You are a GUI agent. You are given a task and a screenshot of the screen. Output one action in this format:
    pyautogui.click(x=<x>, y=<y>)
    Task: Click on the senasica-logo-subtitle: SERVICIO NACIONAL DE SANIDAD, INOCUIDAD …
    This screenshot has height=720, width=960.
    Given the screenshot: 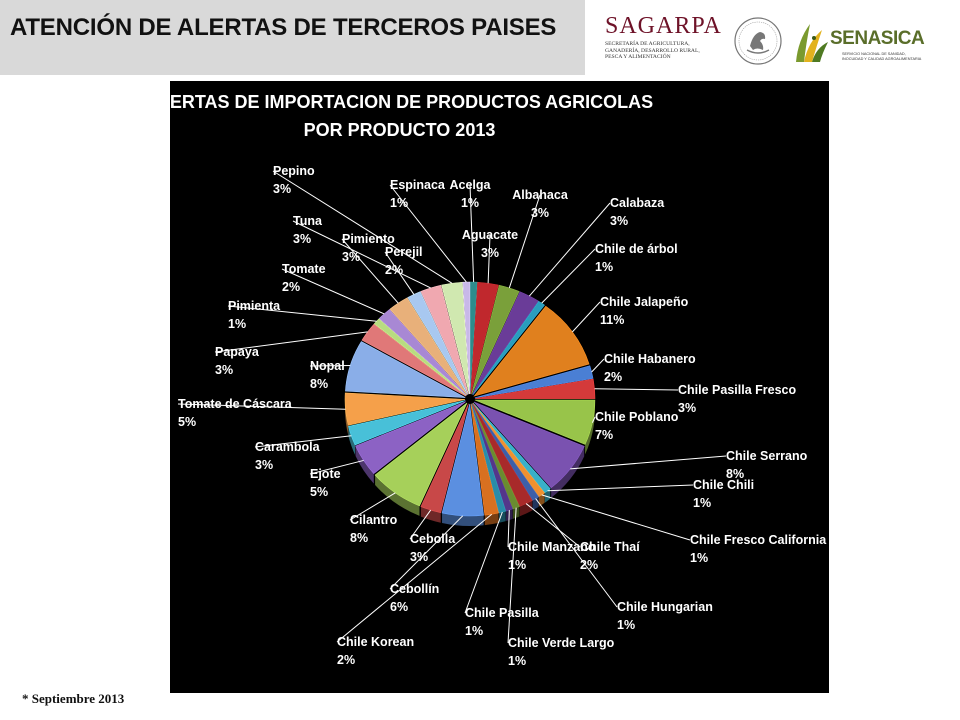 What is the action you would take?
    pyautogui.click(x=890, y=56)
    